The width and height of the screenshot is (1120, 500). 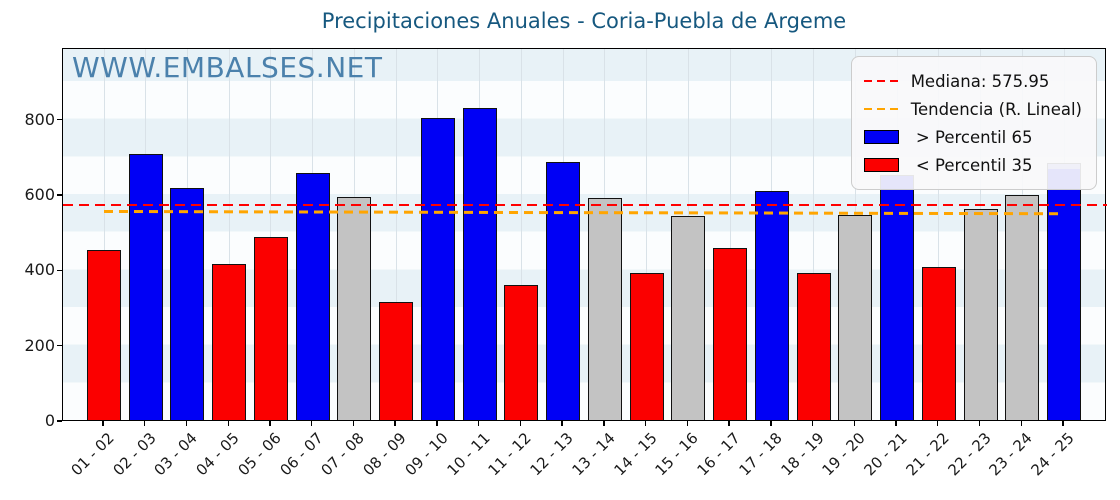 I want to click on legend-label-trend: Tendencia (R. Lineal), so click(x=996, y=109).